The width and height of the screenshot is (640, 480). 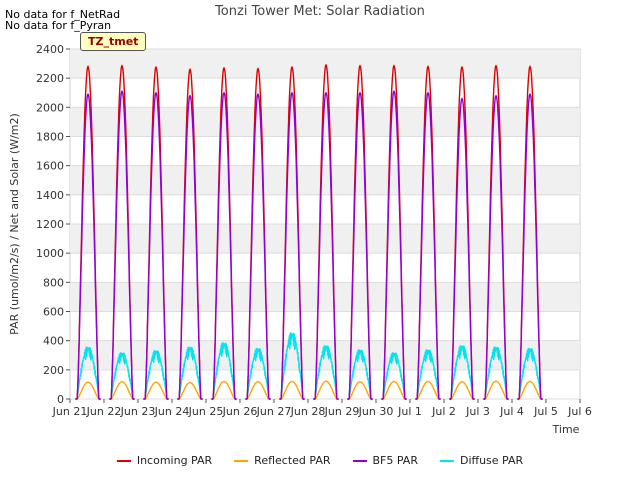 I want to click on legend-swatch-bf5-par, so click(x=359, y=460).